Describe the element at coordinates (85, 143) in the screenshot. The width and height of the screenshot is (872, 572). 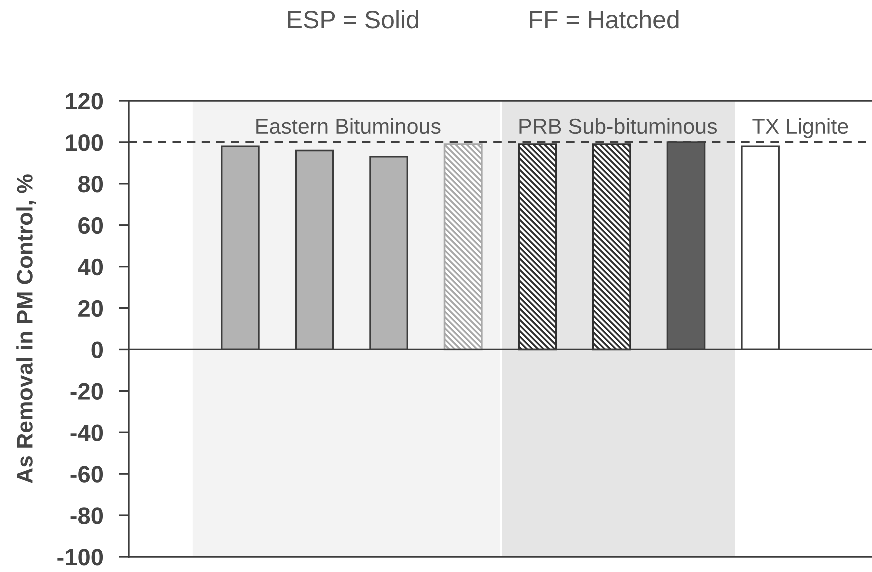
I see `y-tick-label: 100` at that location.